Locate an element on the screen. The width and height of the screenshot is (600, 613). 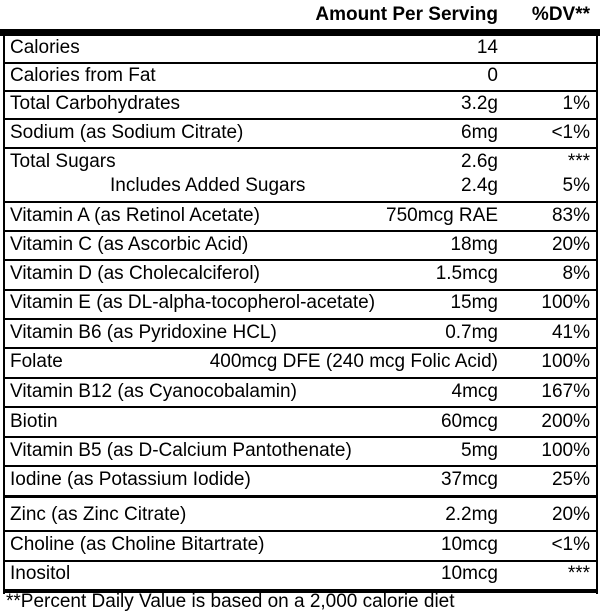
nutrient-amount: 750mcg RAE is located at coordinates (442, 215).